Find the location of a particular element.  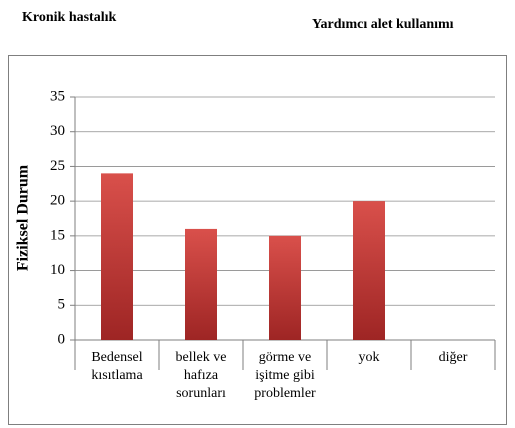

y-tick-label: 20 is located at coordinates (57, 201).